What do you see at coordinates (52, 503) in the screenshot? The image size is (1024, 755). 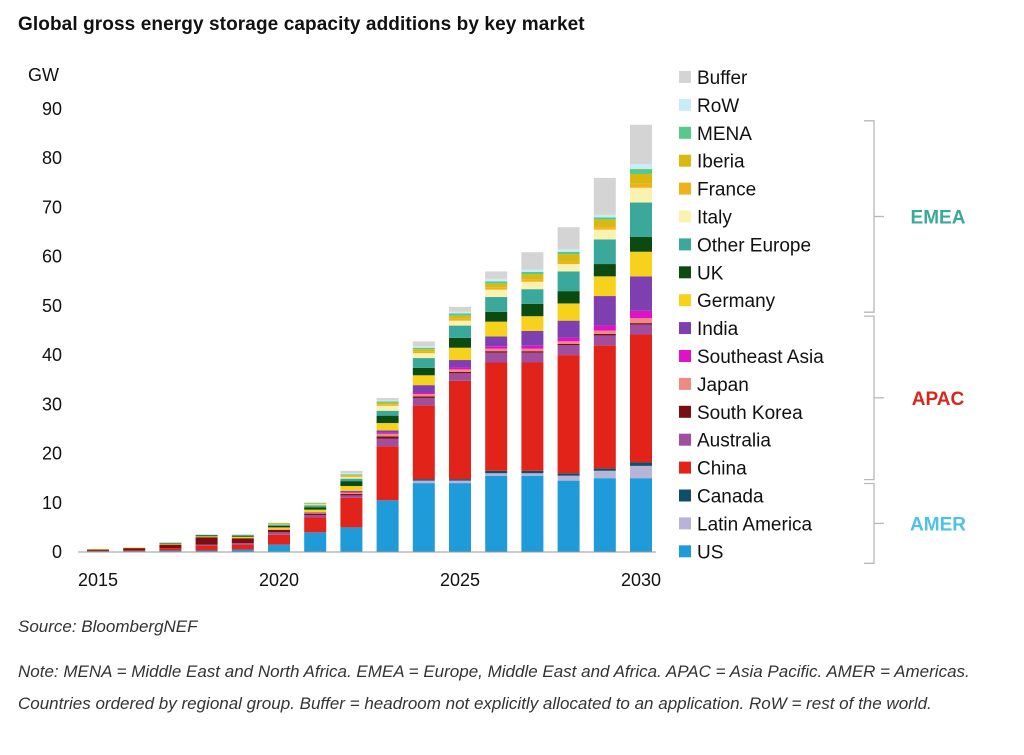 I see `y-tick-label: 10` at bounding box center [52, 503].